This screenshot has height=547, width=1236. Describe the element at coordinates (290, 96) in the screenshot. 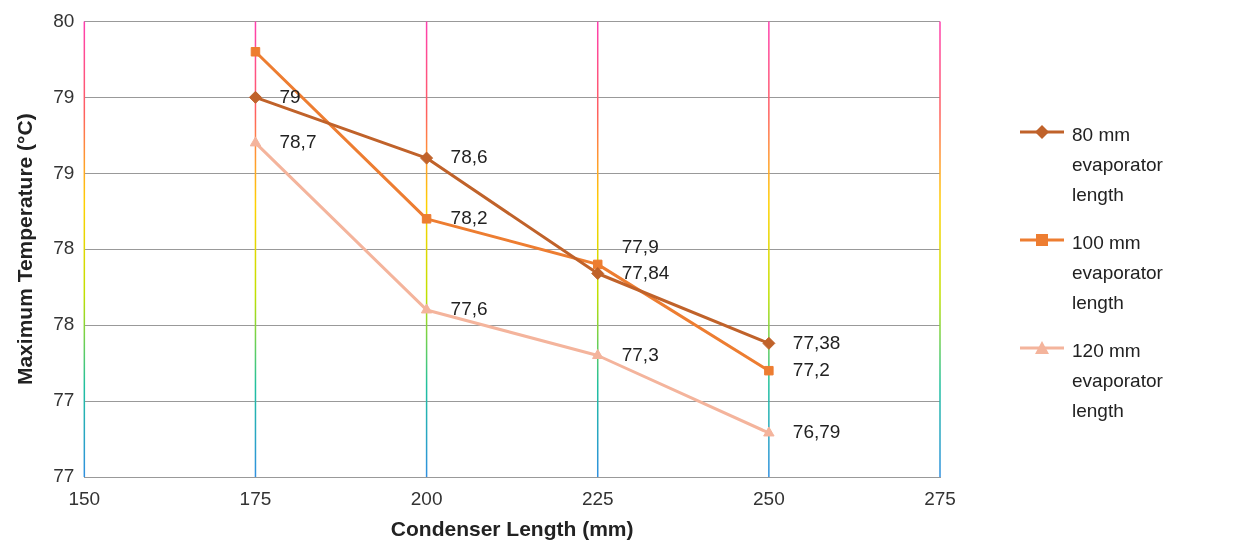

I see `data-label: 79` at that location.